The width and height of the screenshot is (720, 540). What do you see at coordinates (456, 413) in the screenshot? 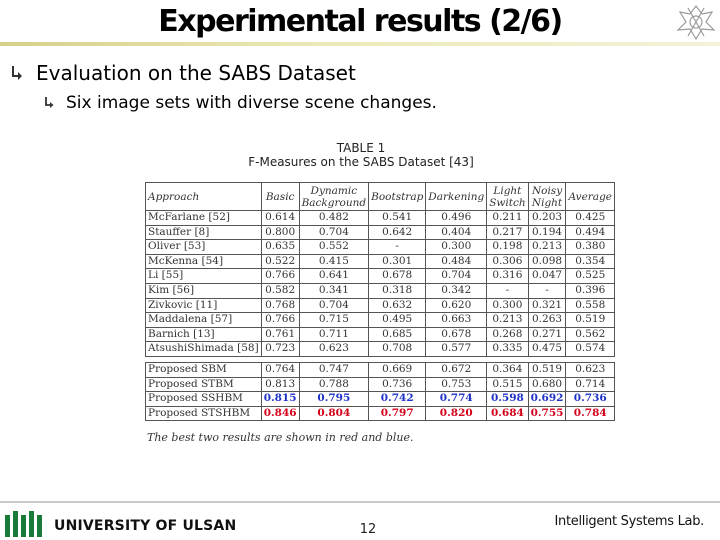
I see `cell-darkening: 0.820` at bounding box center [456, 413].